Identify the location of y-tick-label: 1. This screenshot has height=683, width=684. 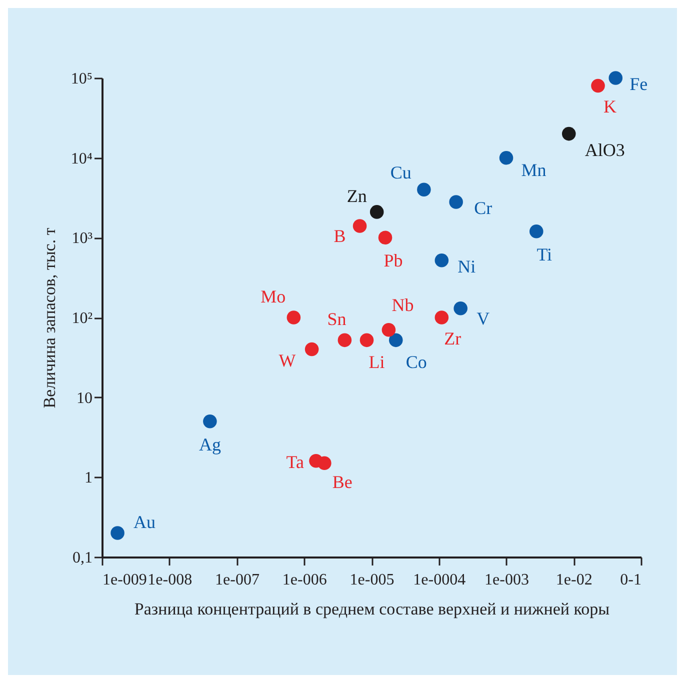
(88, 478).